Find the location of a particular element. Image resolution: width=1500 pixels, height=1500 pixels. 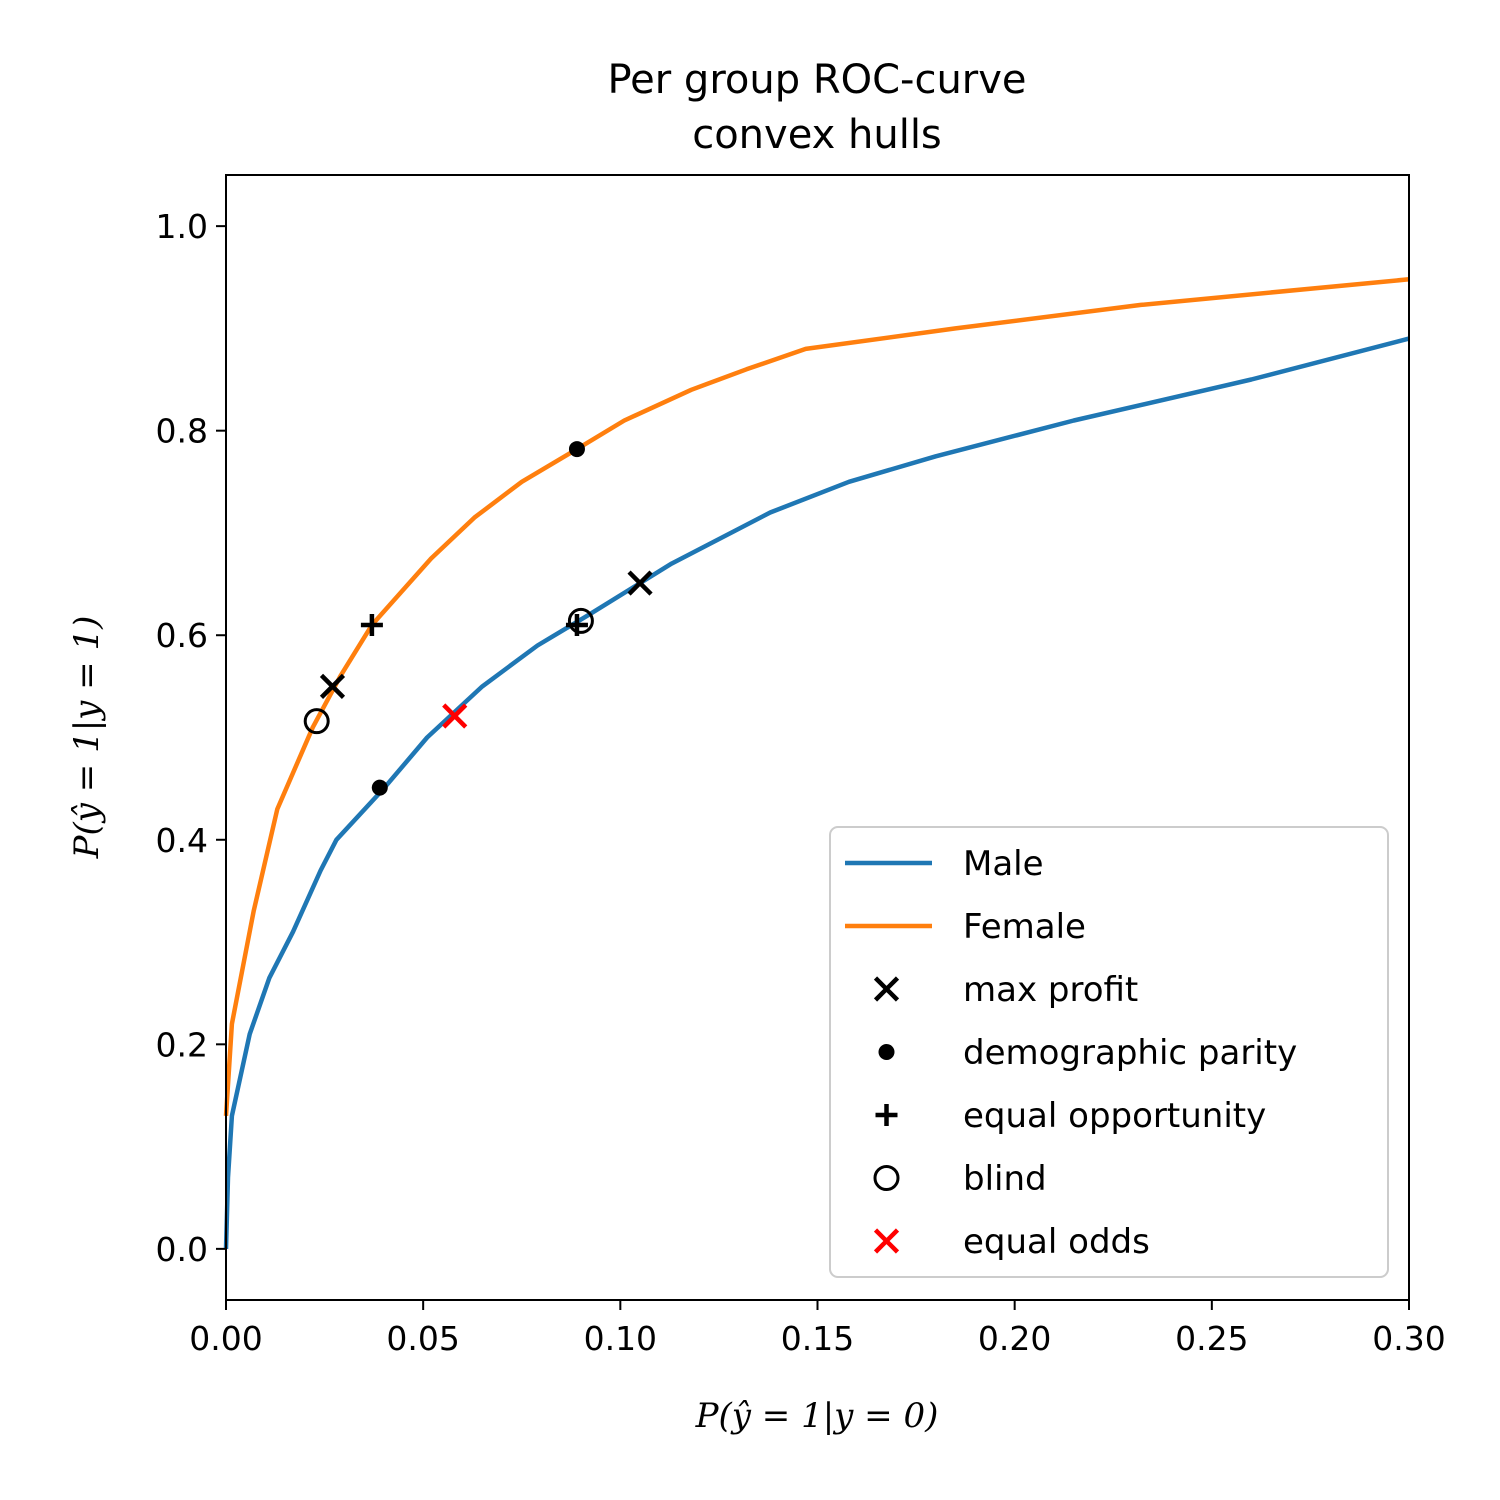

y-tick-label: 0.6 is located at coordinates (182, 635).